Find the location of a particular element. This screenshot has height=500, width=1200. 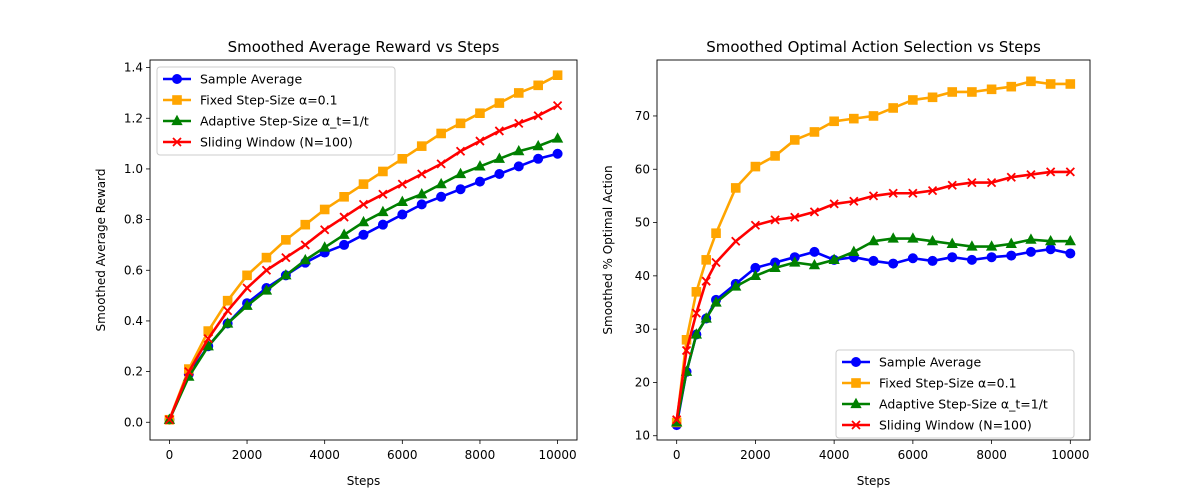

y-tick-label: 1.4 is located at coordinates (133, 68).